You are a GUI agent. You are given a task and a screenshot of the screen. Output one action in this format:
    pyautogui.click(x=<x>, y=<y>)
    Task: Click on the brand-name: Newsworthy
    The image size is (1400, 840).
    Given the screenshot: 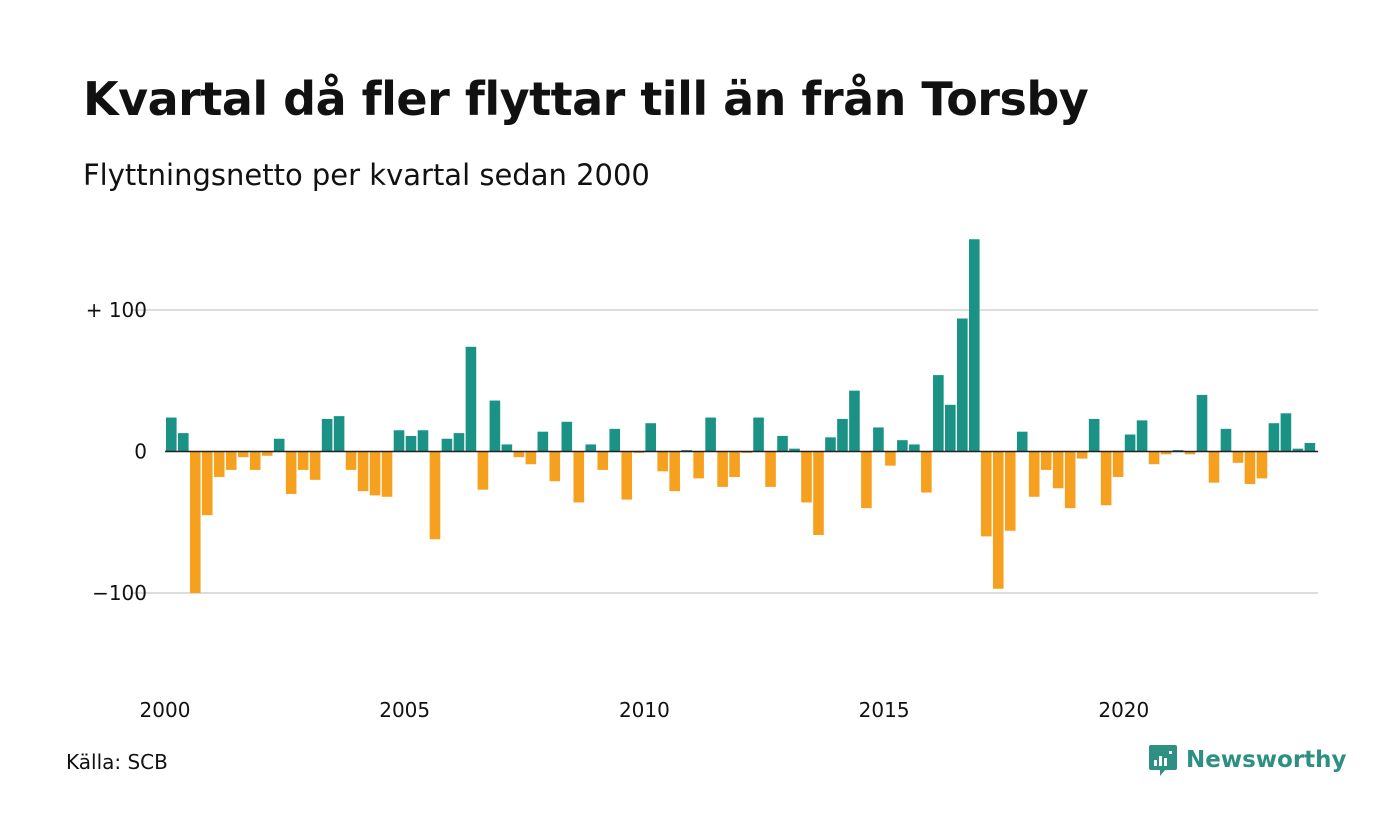 What is the action you would take?
    pyautogui.click(x=1266, y=760)
    